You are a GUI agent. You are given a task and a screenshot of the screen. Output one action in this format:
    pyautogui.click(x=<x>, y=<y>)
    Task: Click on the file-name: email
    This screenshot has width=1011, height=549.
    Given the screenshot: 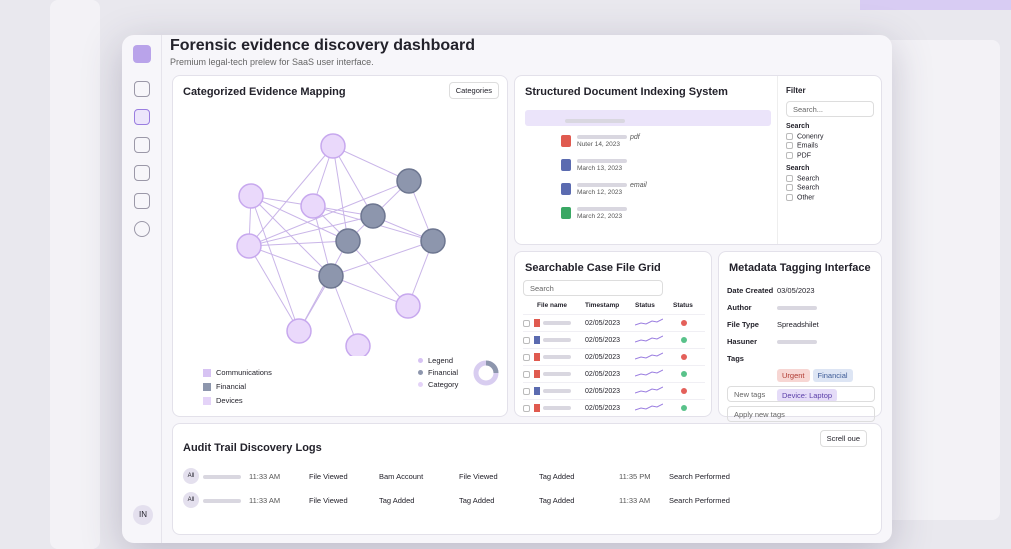 What is the action you would take?
    pyautogui.click(x=612, y=185)
    